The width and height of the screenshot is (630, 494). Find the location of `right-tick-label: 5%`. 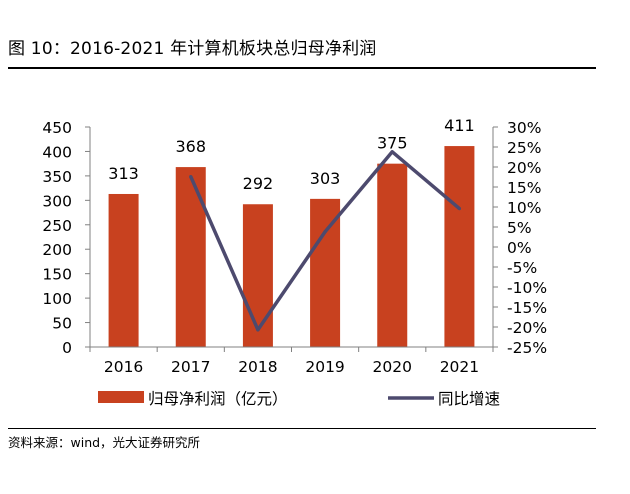

right-tick-label: 5% is located at coordinates (519, 228).